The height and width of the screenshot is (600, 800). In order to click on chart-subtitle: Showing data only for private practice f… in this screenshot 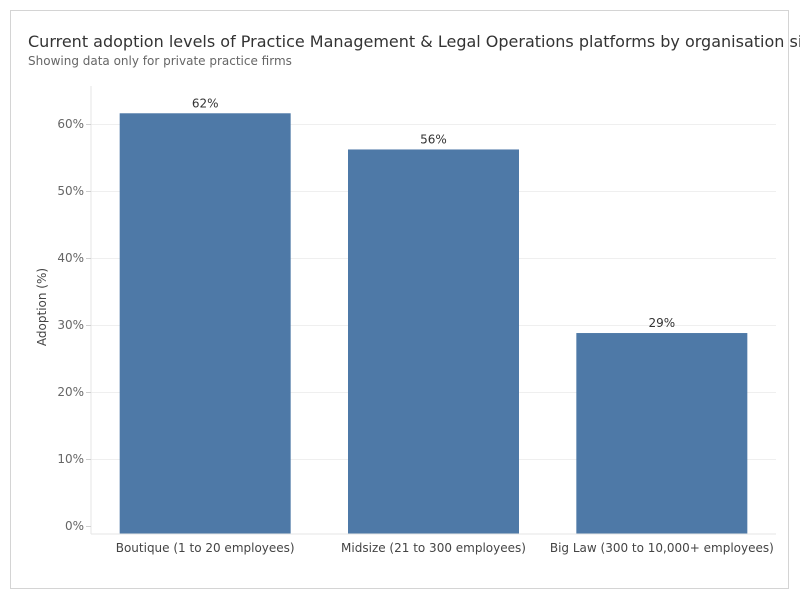, I will do `click(160, 61)`.